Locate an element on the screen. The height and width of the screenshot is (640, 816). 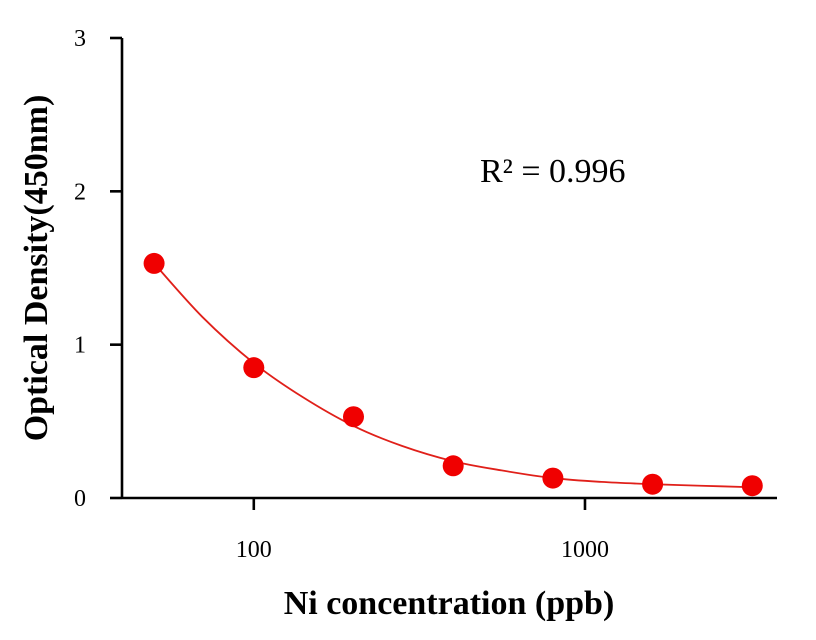
x-tick-label: 1000 is located at coordinates (585, 550).